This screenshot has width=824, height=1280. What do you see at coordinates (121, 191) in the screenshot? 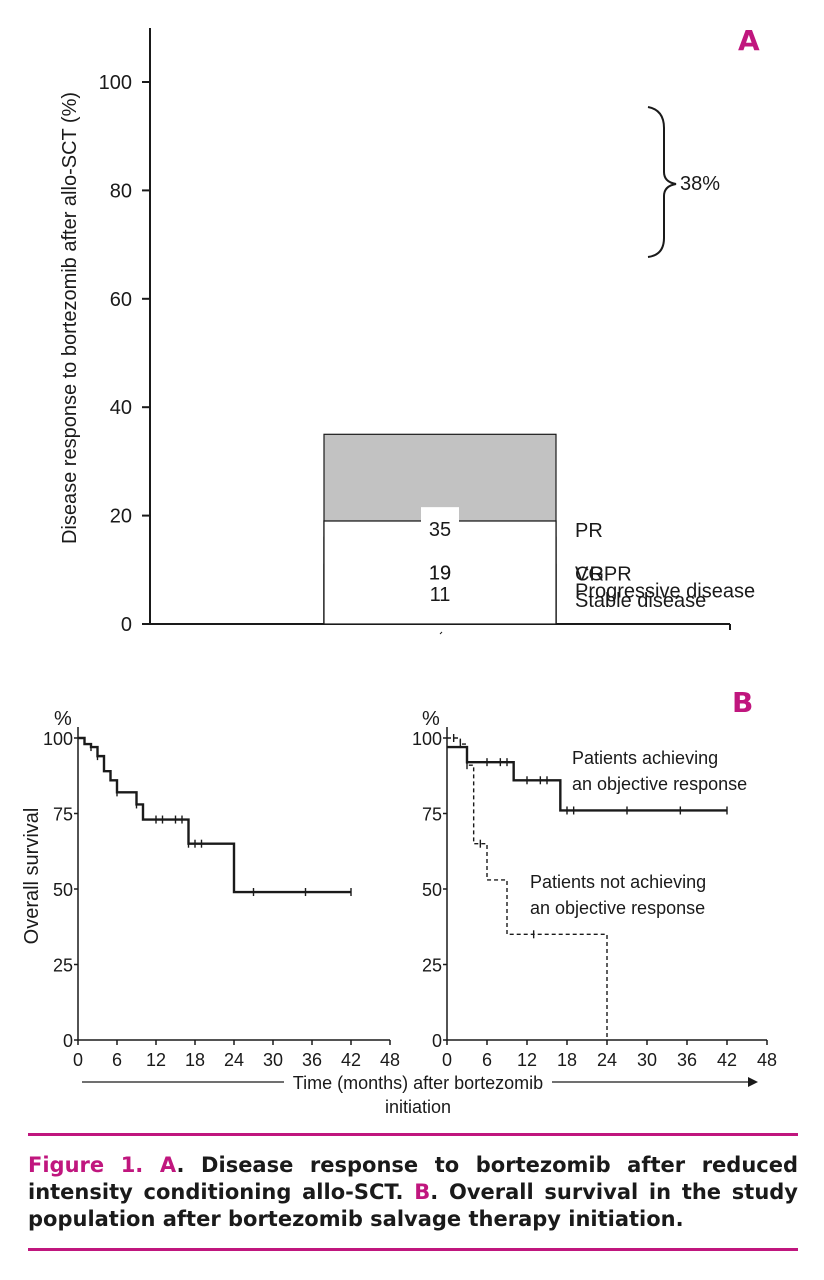
I see `panel-a-y-tick-label: 80` at bounding box center [121, 191].